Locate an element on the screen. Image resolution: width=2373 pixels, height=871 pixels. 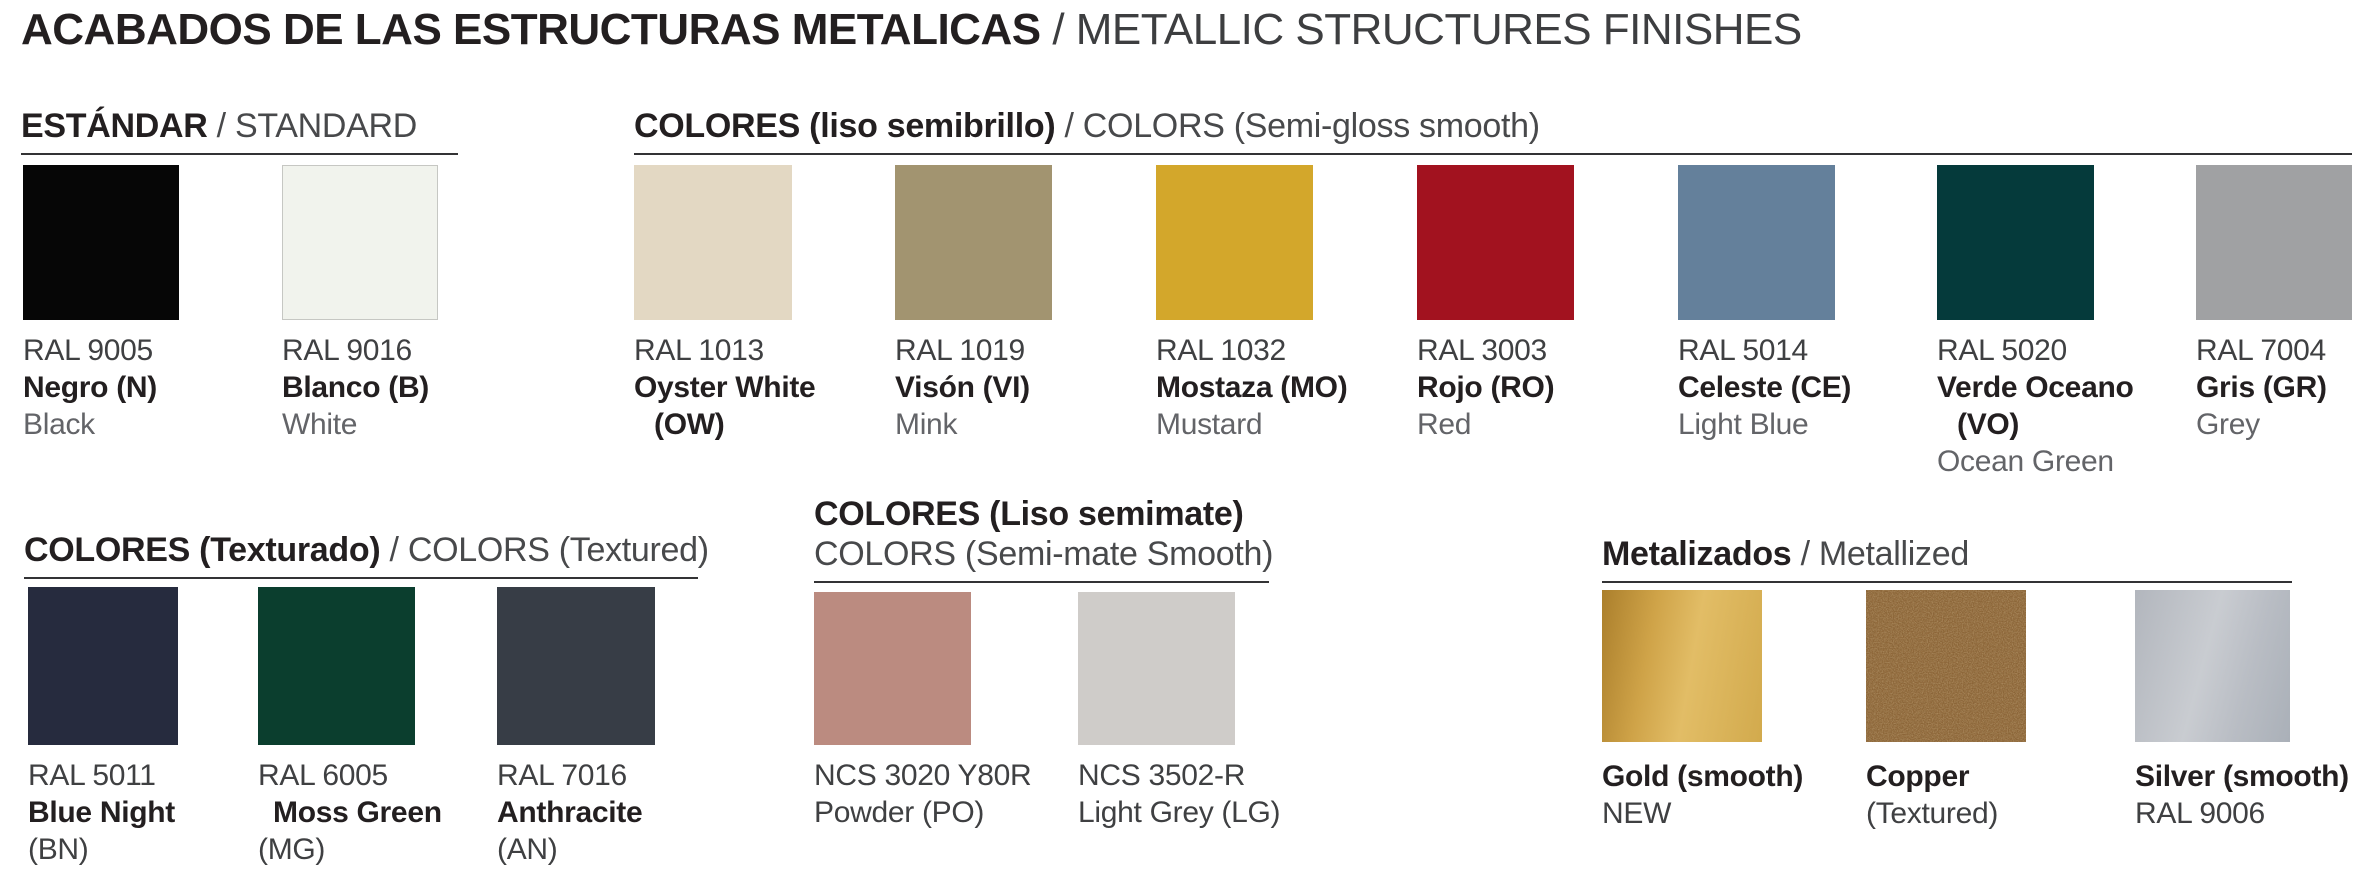
color-name-en: Mustard is located at coordinates (1209, 424).